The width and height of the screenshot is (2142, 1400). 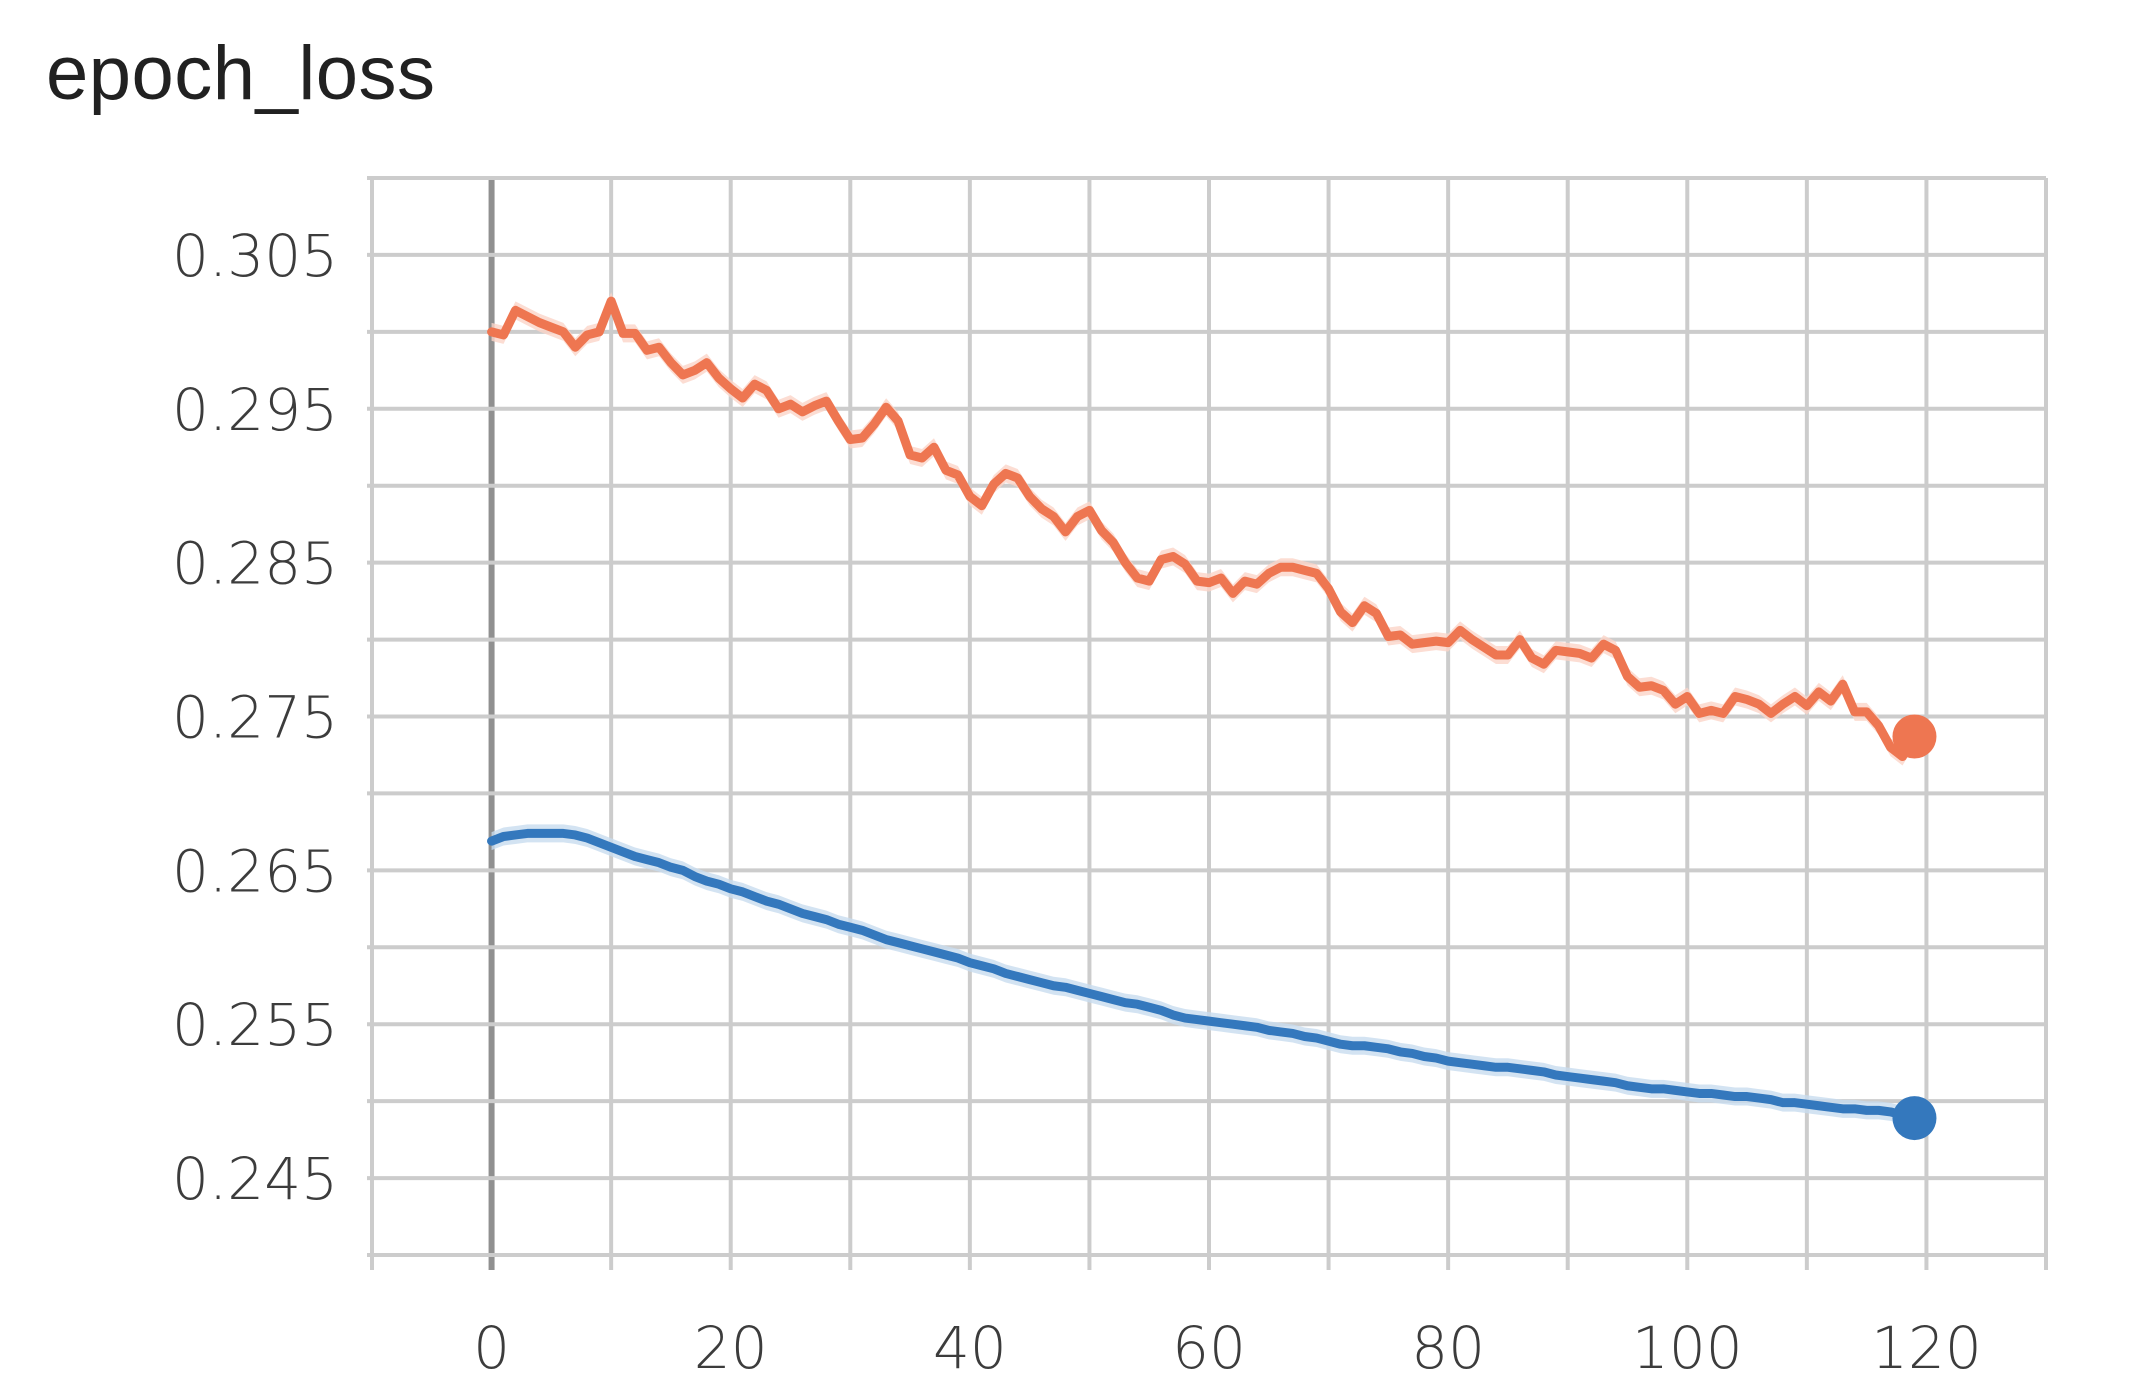 I want to click on chart-title: epoch_loss, so click(x=241, y=73).